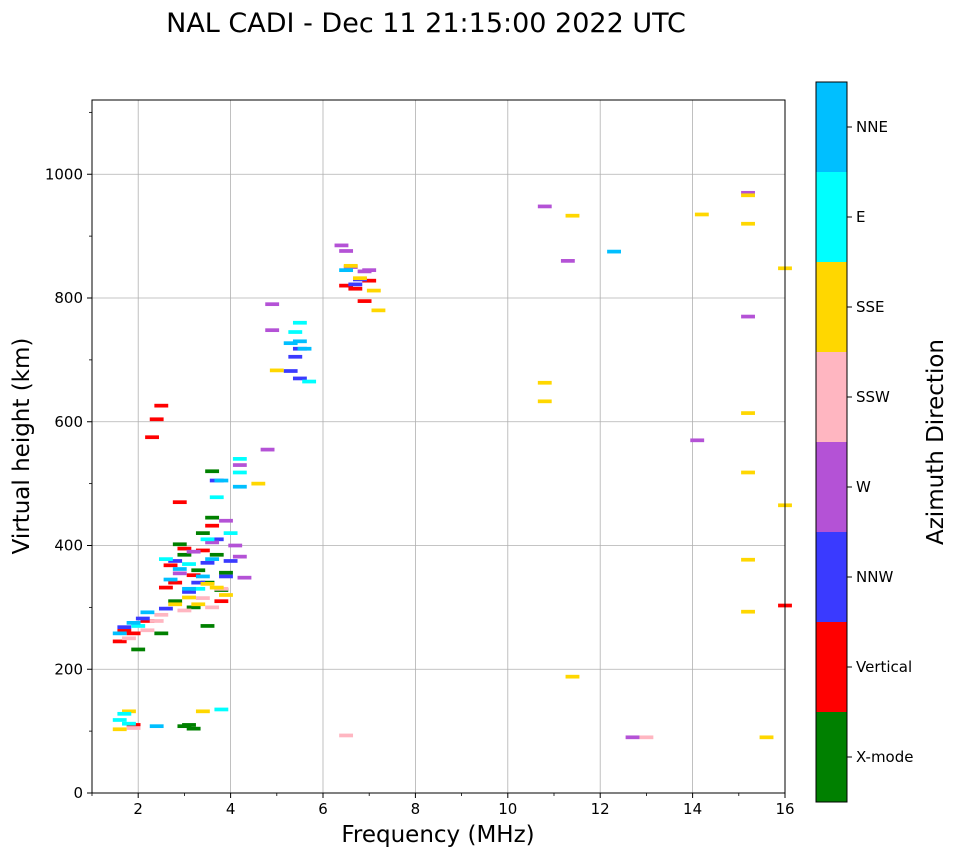 The image size is (958, 857). I want to click on colorbar-tick-label: SSW, so click(873, 397).